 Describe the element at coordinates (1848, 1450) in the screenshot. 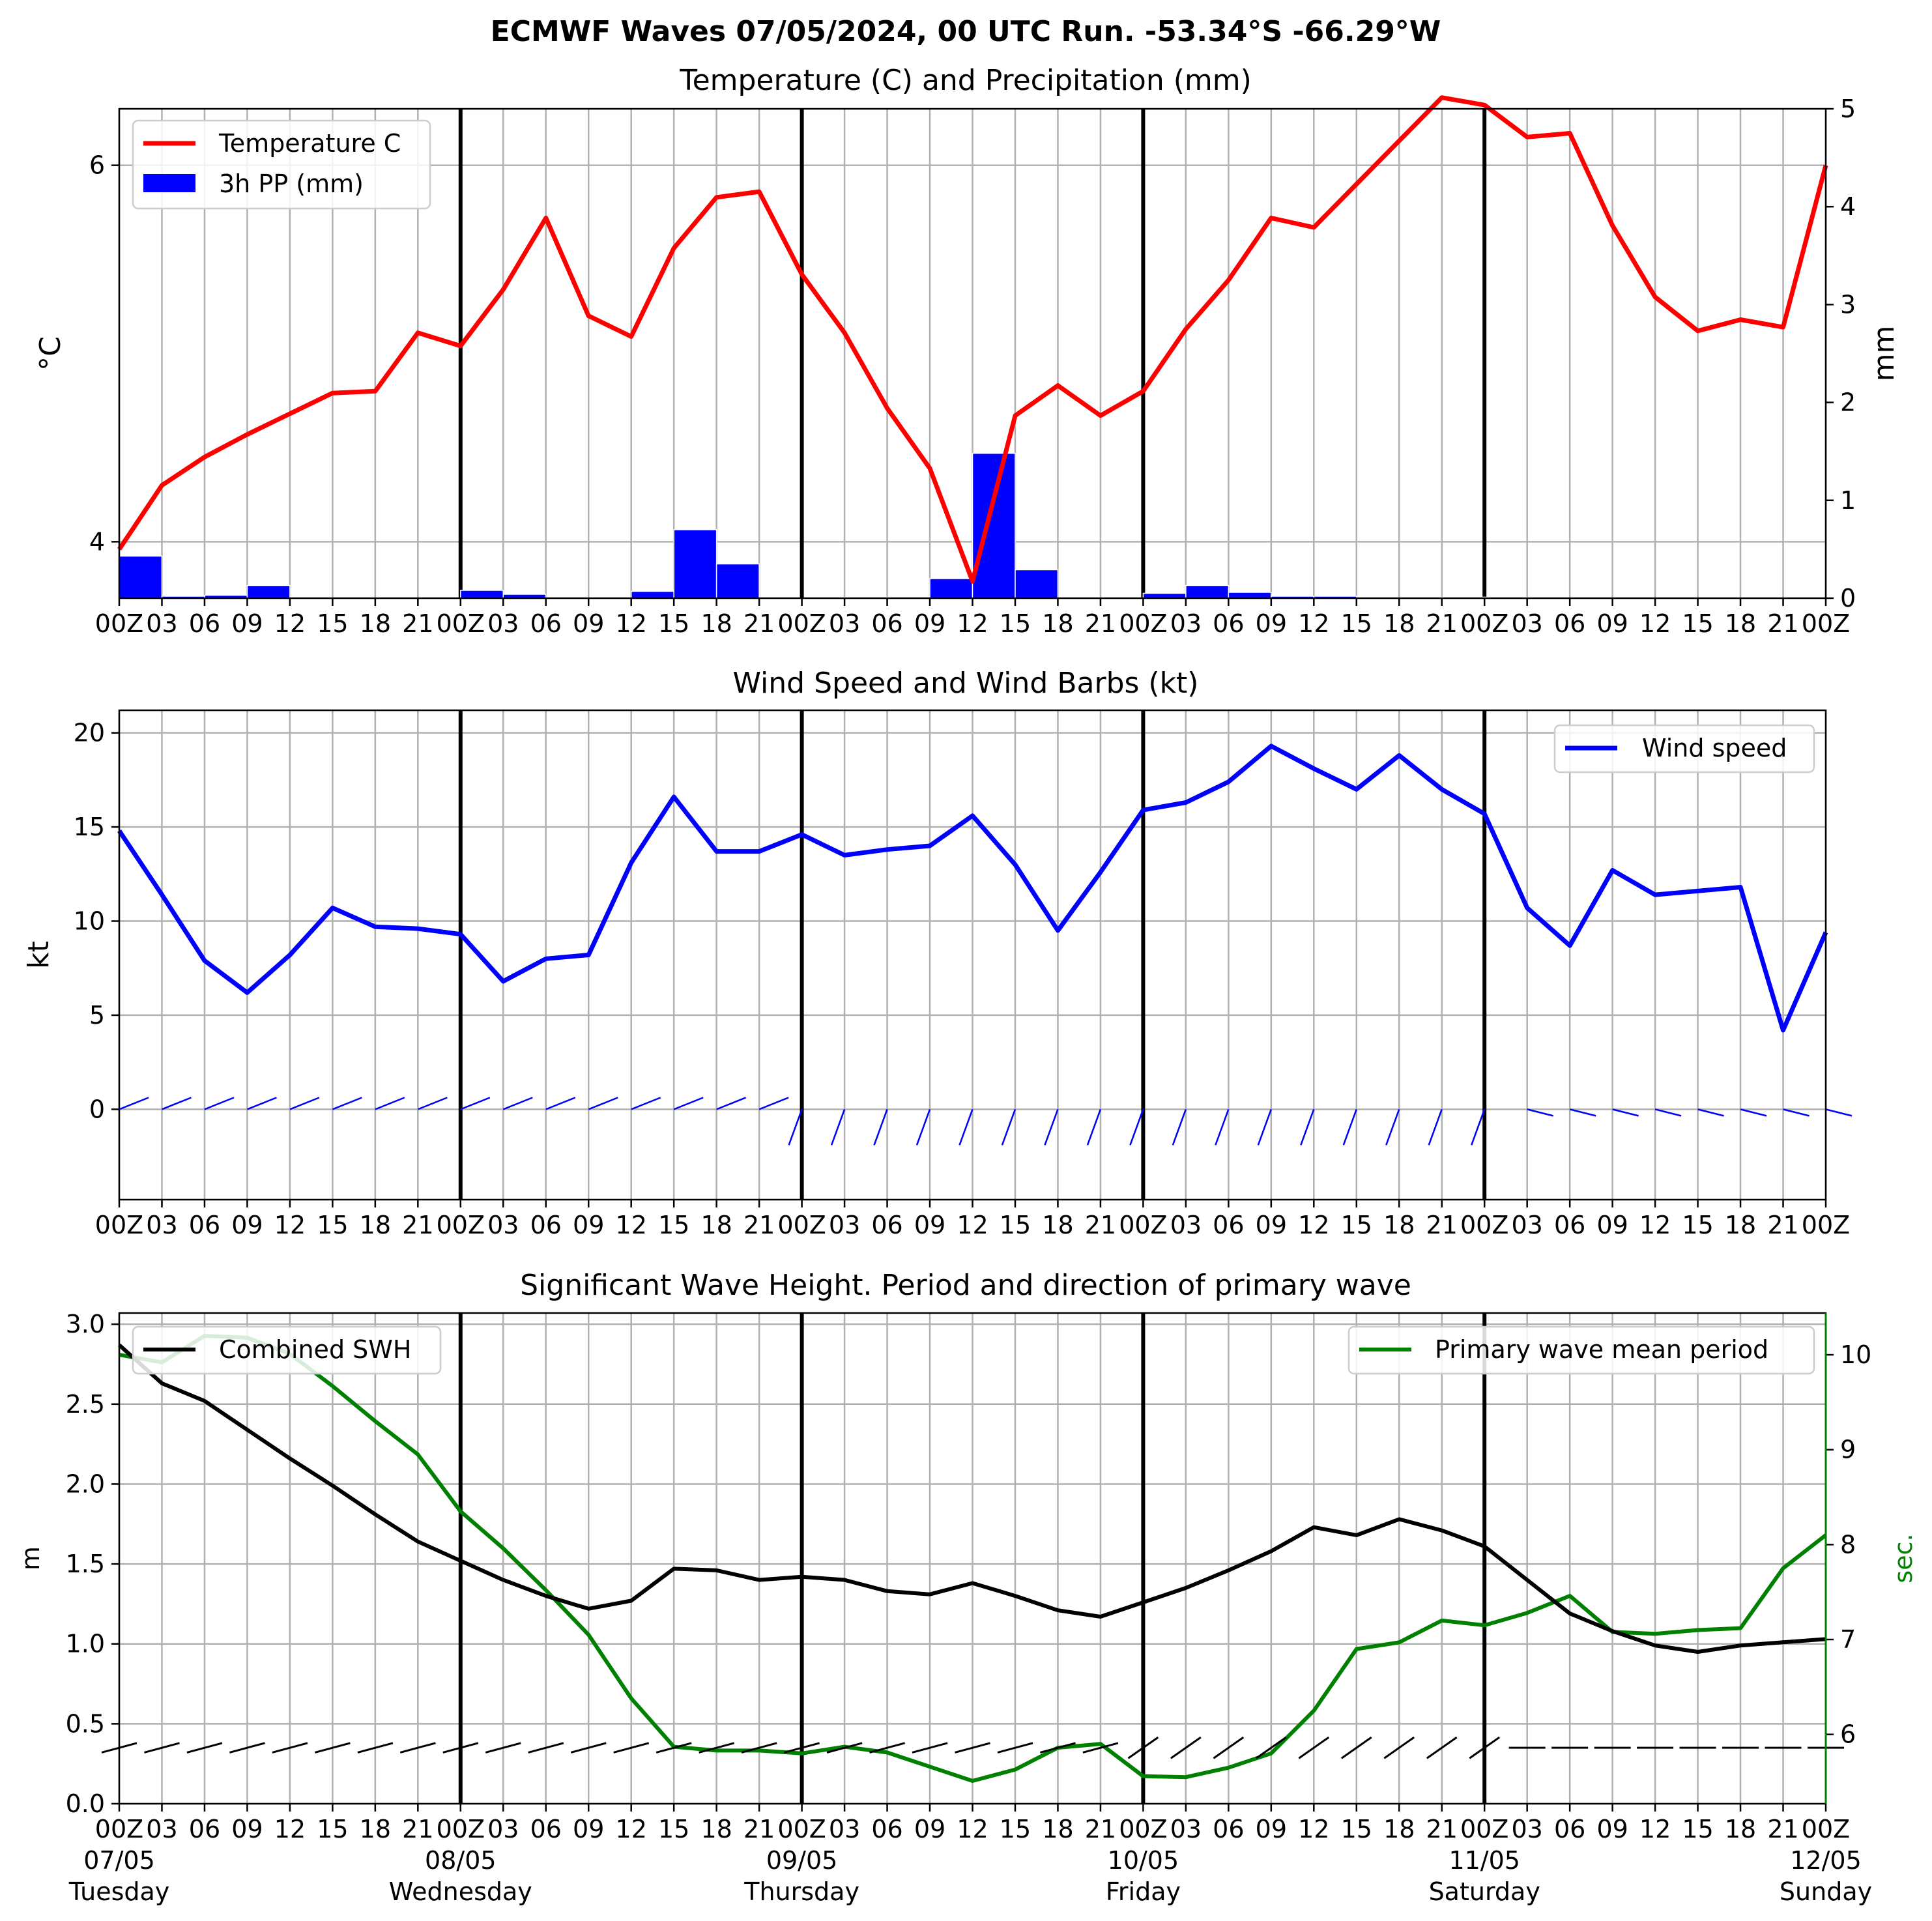

I see `y2-tick-label: 9` at that location.